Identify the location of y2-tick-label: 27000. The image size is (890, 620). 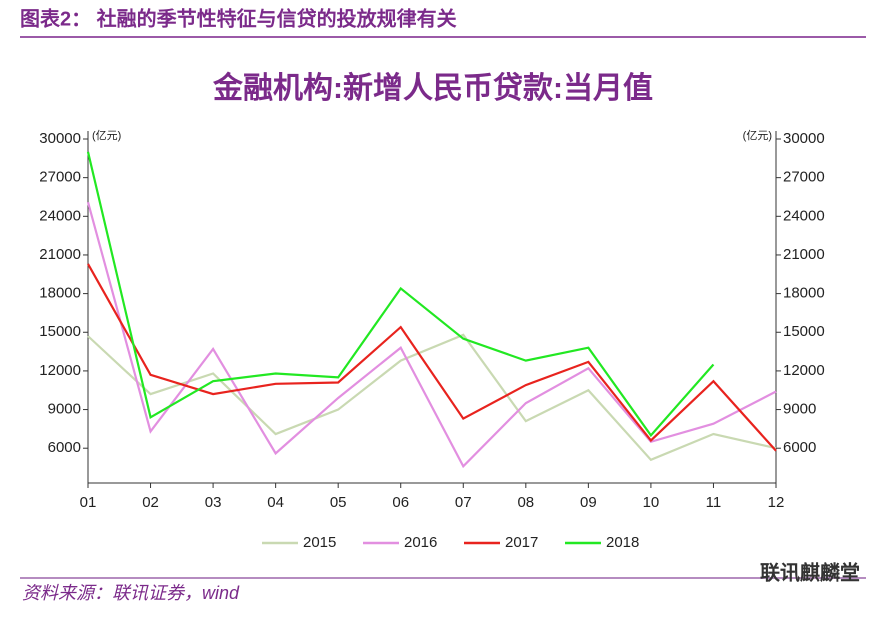
(804, 177).